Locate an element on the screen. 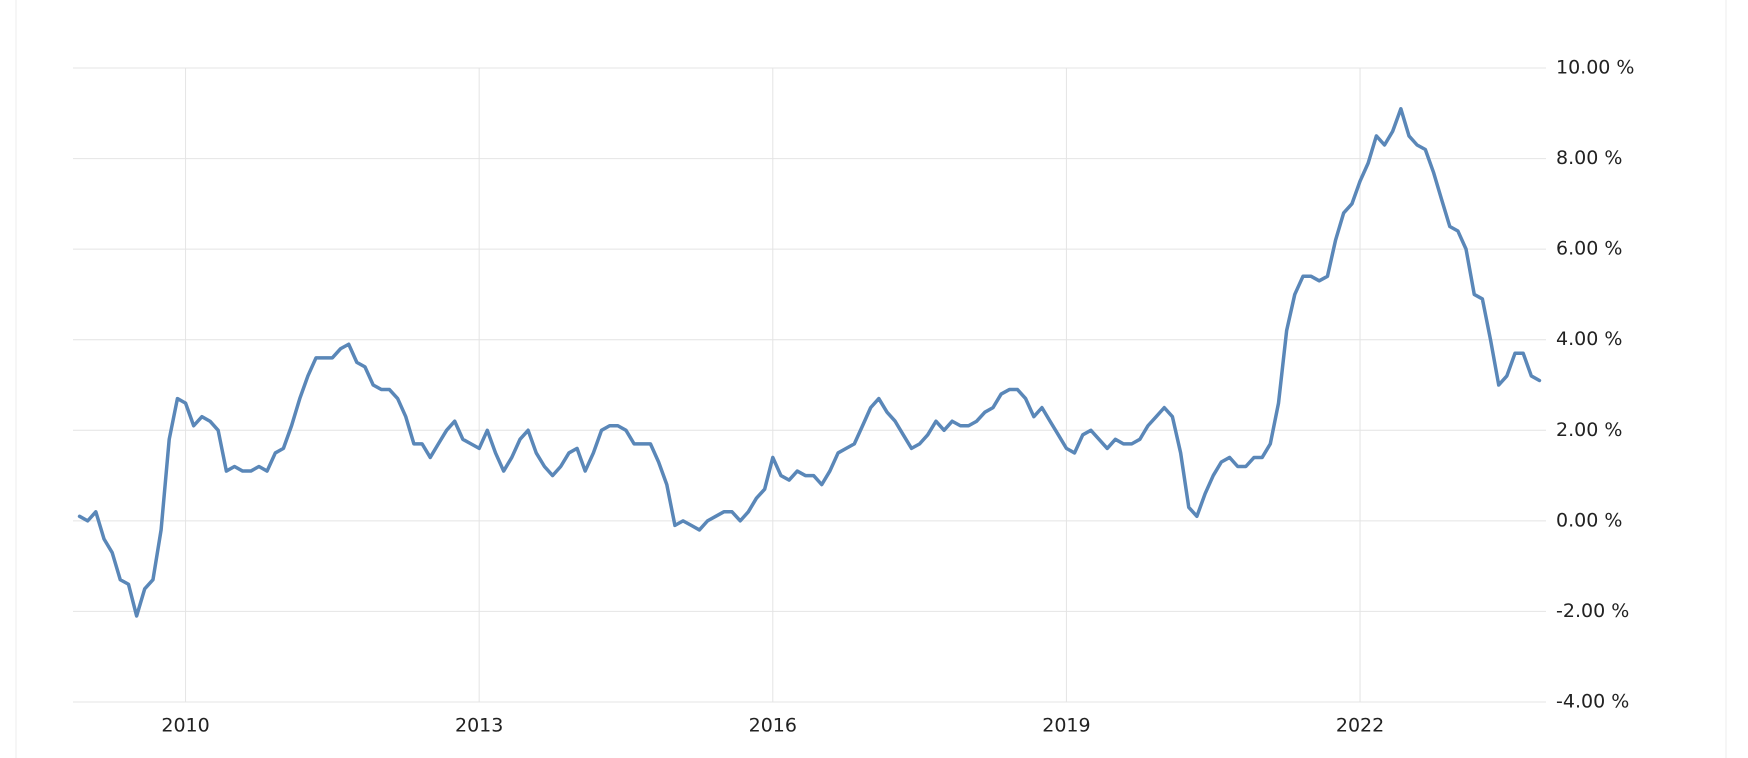 This screenshot has height=758, width=1748. x-tick-label: 2022 is located at coordinates (1360, 726).